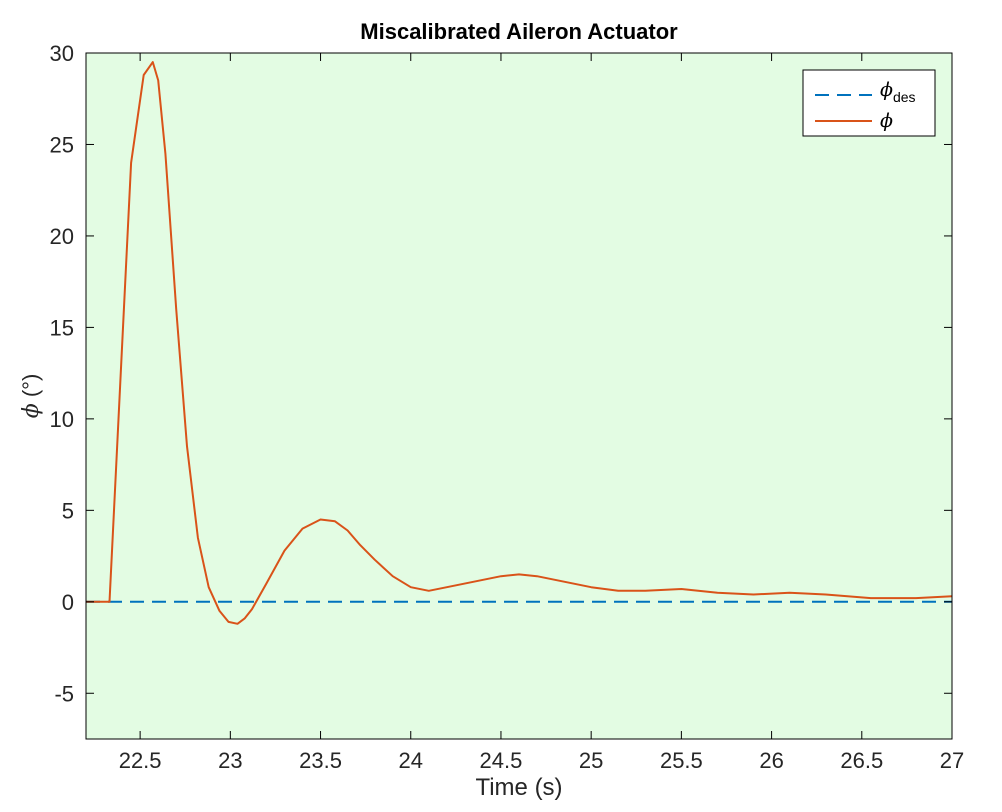 Image resolution: width=1002 pixels, height=812 pixels. What do you see at coordinates (519, 31) in the screenshot?
I see `chart-title: Miscalibrated Aileron Actuator` at bounding box center [519, 31].